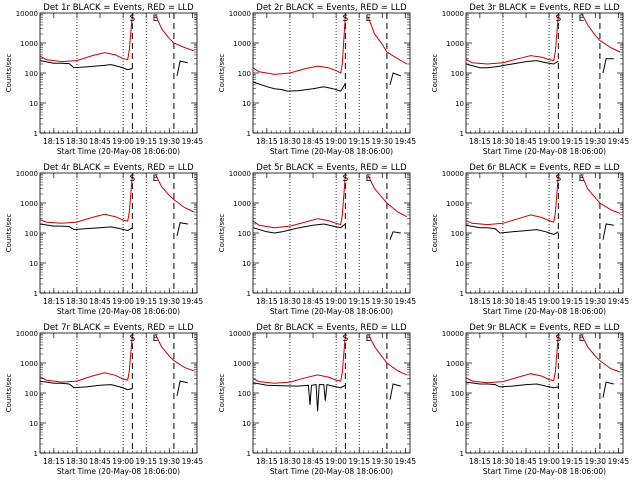 This screenshot has width=640, height=480. I want to click on panel-title: Det 8r BLACK = Events, RED = LLD, so click(331, 328).